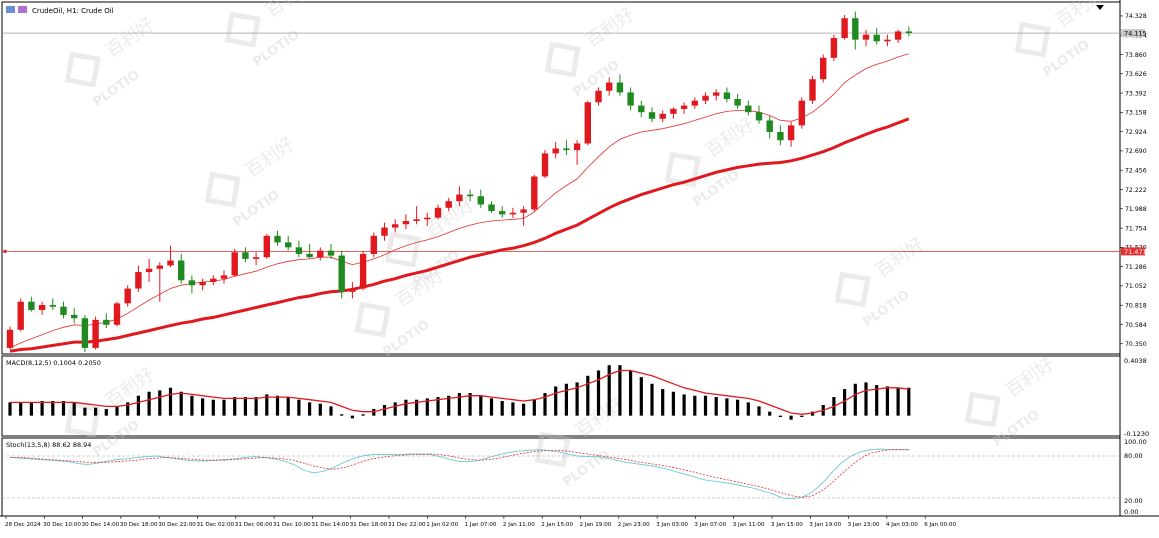 The width and height of the screenshot is (1159, 538). What do you see at coordinates (10, 9) in the screenshot?
I see `chart-menu-icon` at bounding box center [10, 9].